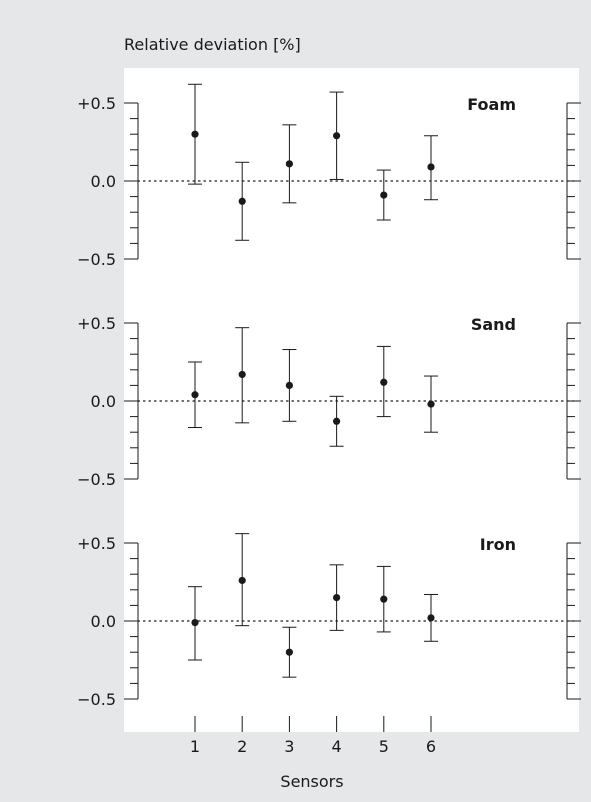 The width and height of the screenshot is (591, 802). What do you see at coordinates (491, 104) in the screenshot?
I see `panel-title: Foam` at bounding box center [491, 104].